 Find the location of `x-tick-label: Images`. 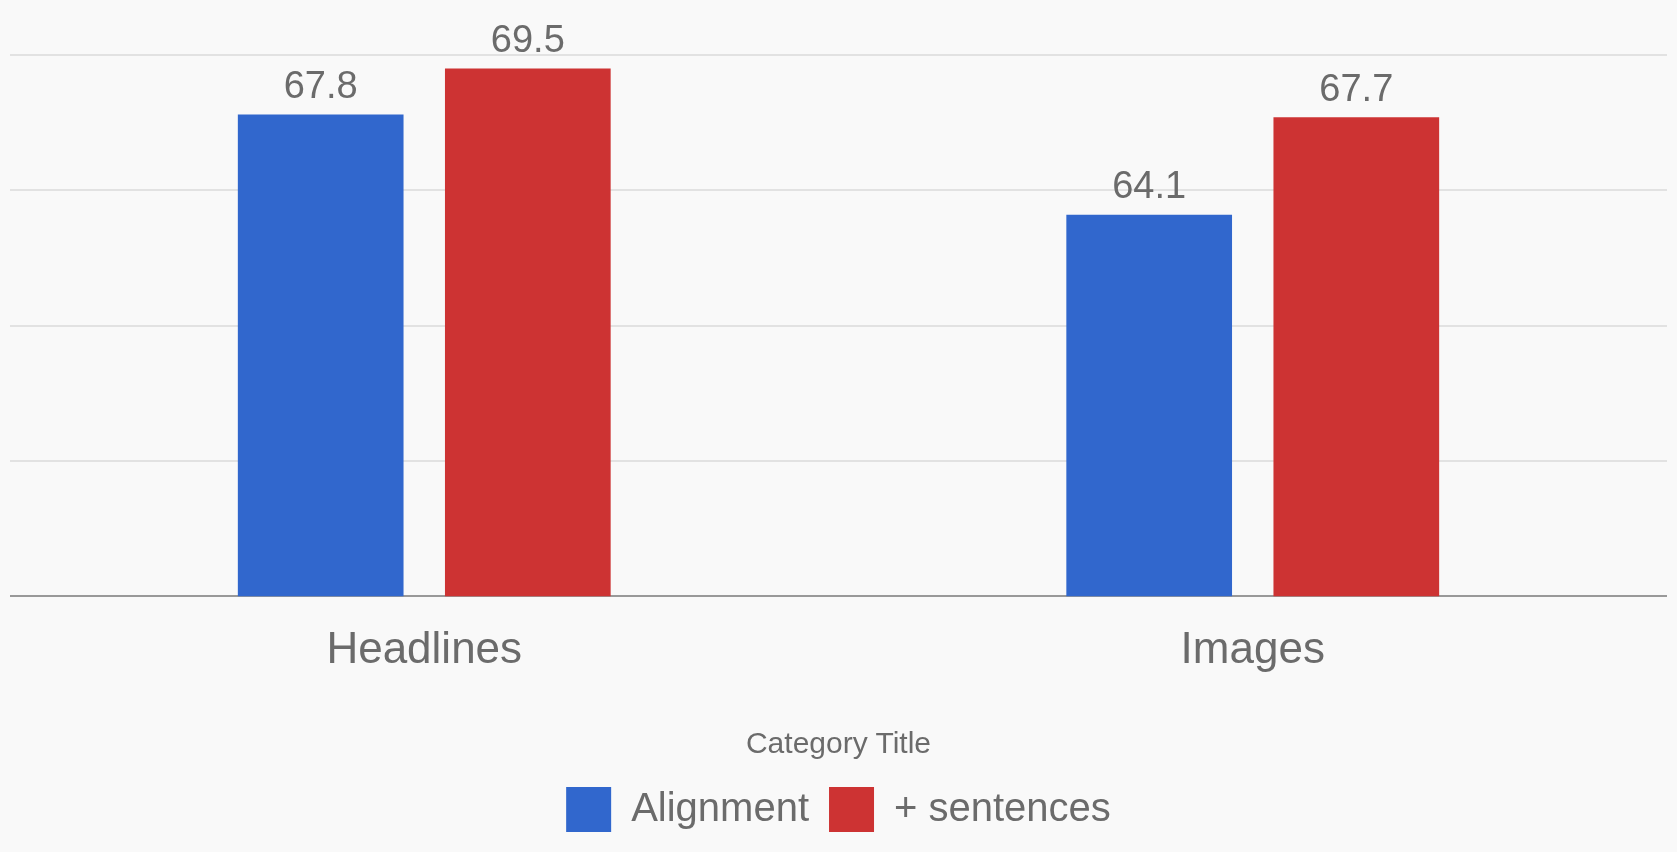

x-tick-label: Images is located at coordinates (1252, 647).